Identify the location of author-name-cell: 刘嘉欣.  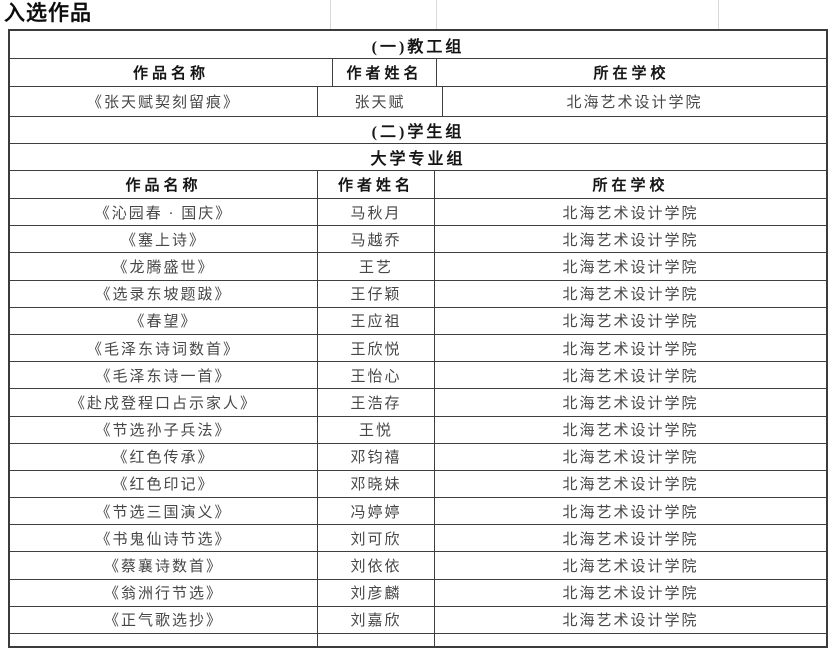
(376, 619).